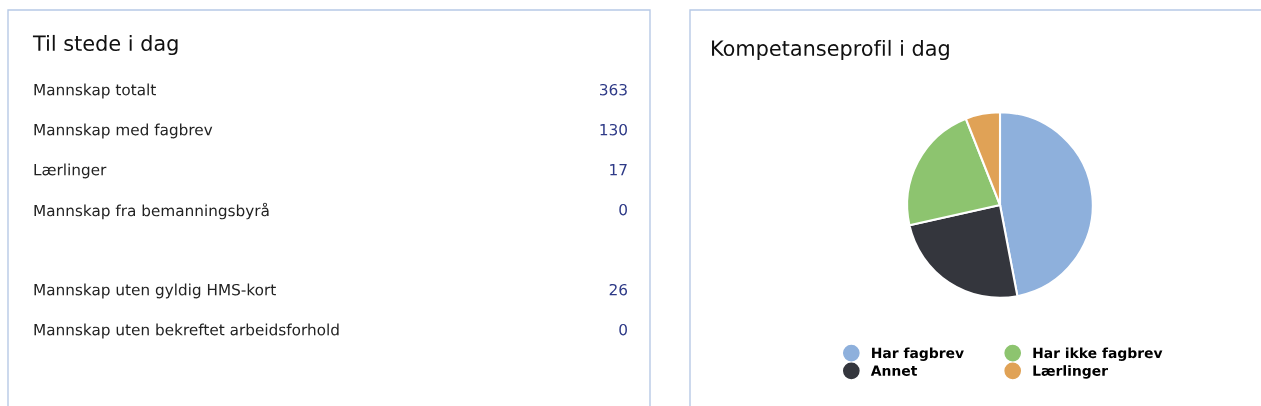  I want to click on legend-label: Har fagbrev, so click(918, 354).